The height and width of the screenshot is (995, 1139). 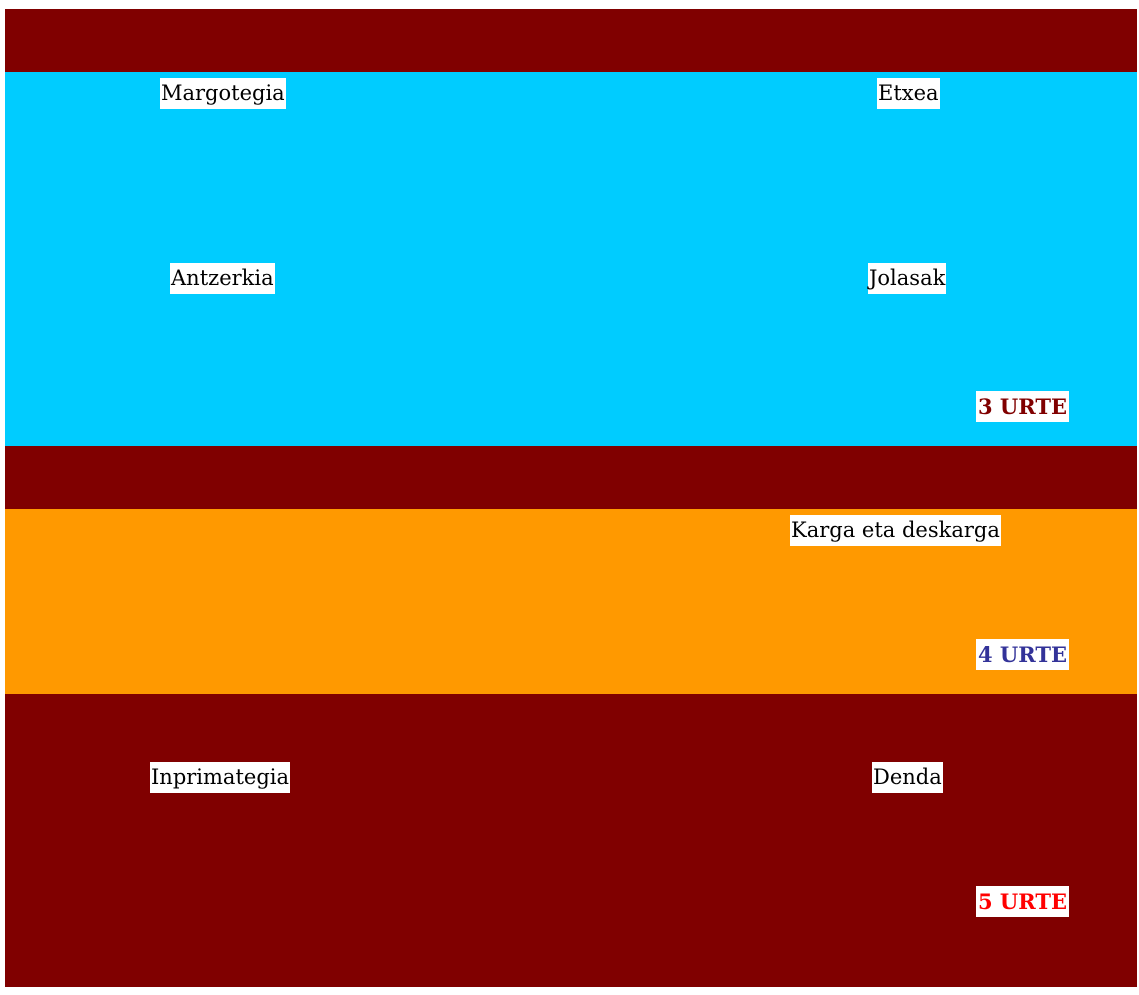 What do you see at coordinates (222, 278) in the screenshot?
I see `link-antzerkia: Antzerkia` at bounding box center [222, 278].